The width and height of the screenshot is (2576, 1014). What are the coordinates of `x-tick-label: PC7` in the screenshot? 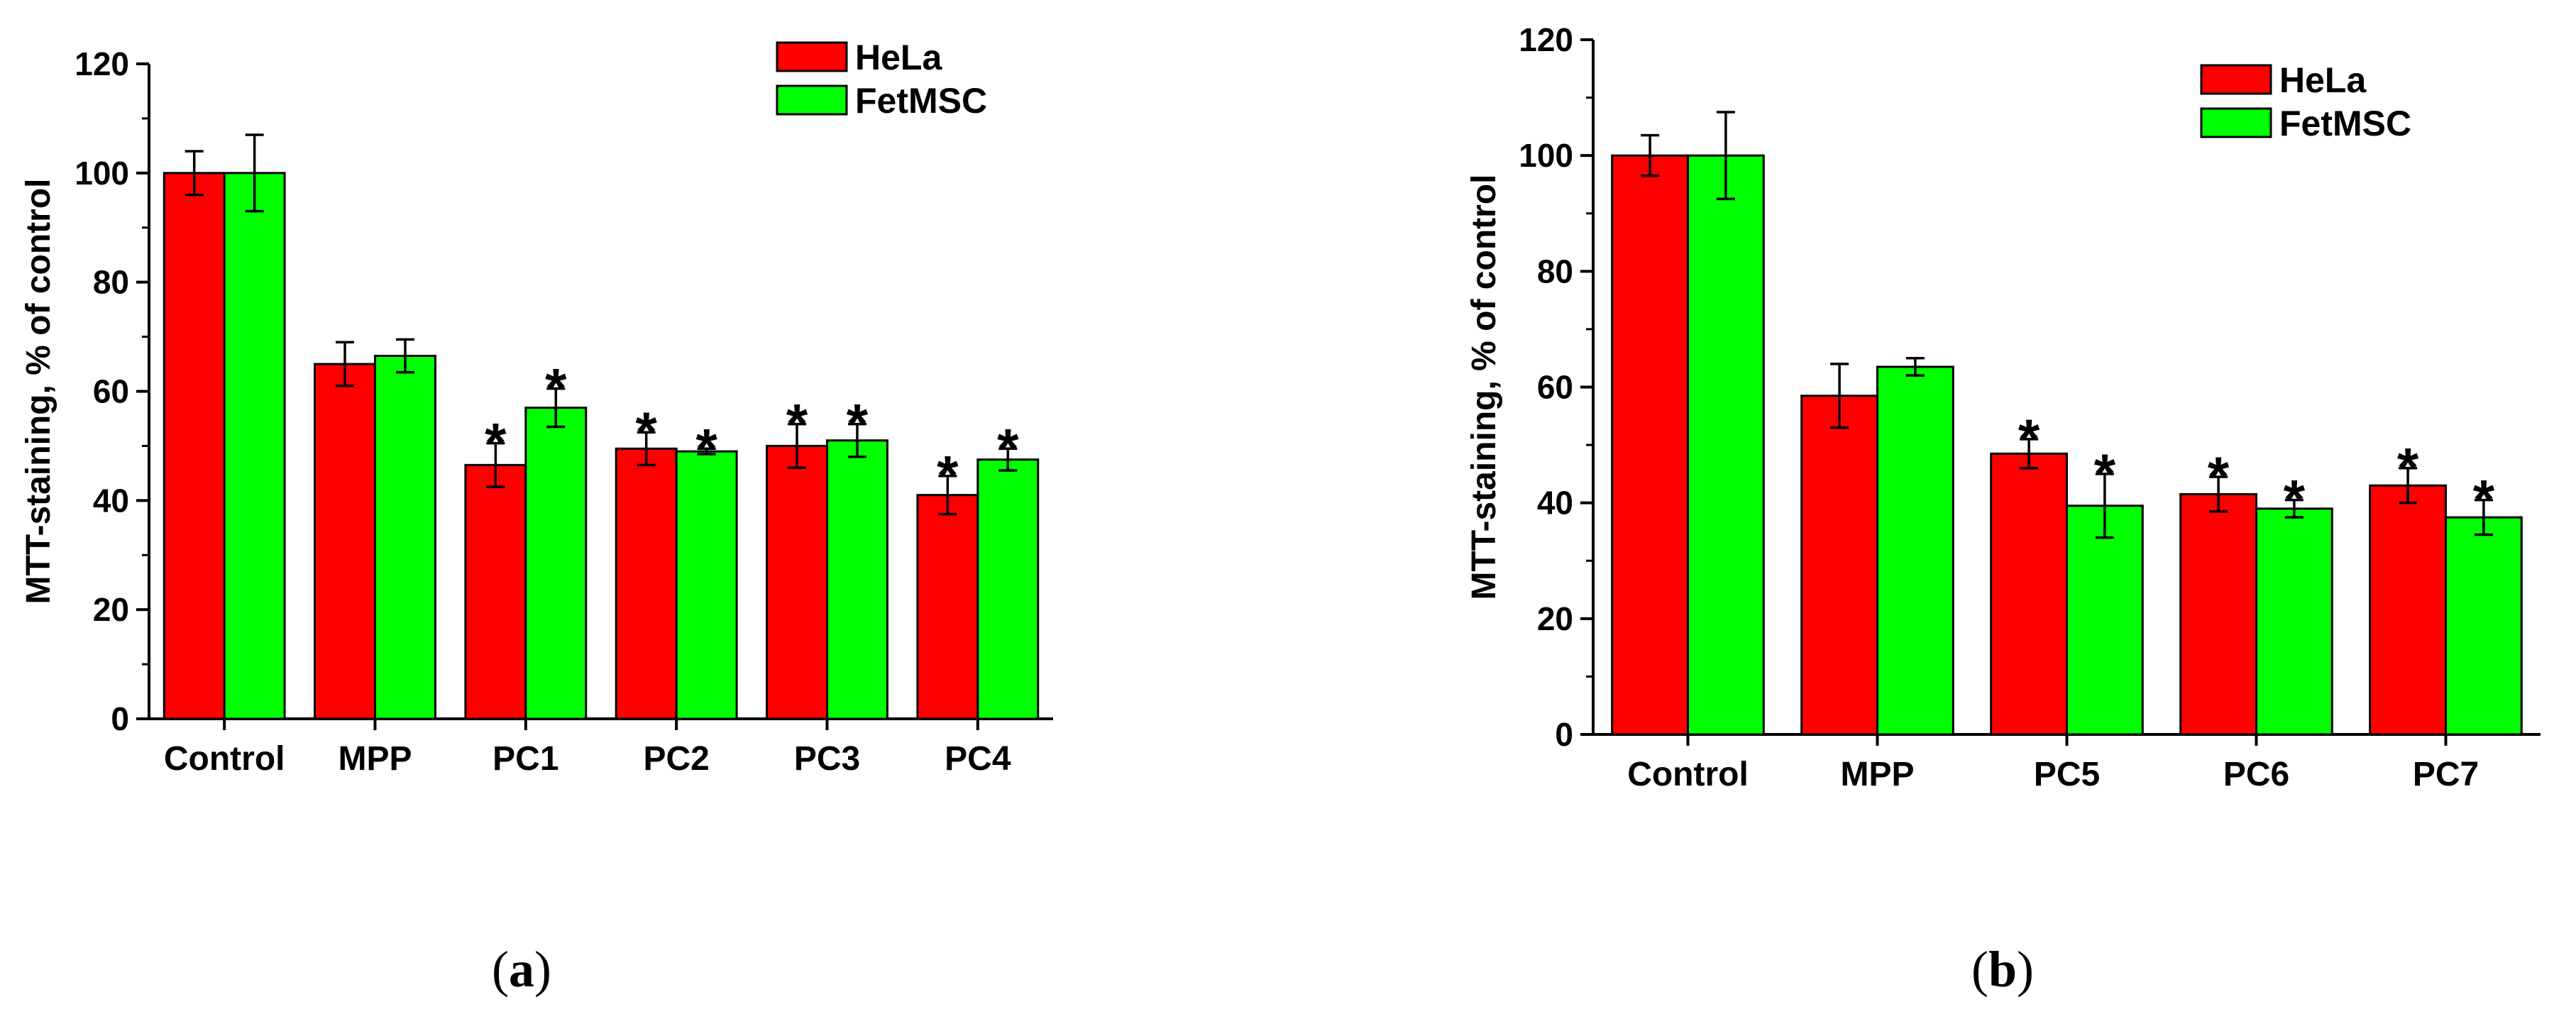 It's located at (2446, 774).